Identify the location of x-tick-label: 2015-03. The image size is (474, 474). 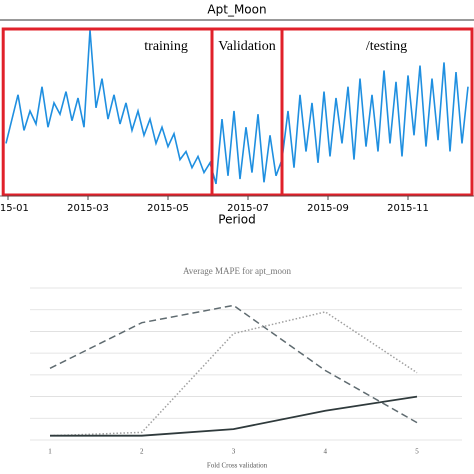
(88, 208).